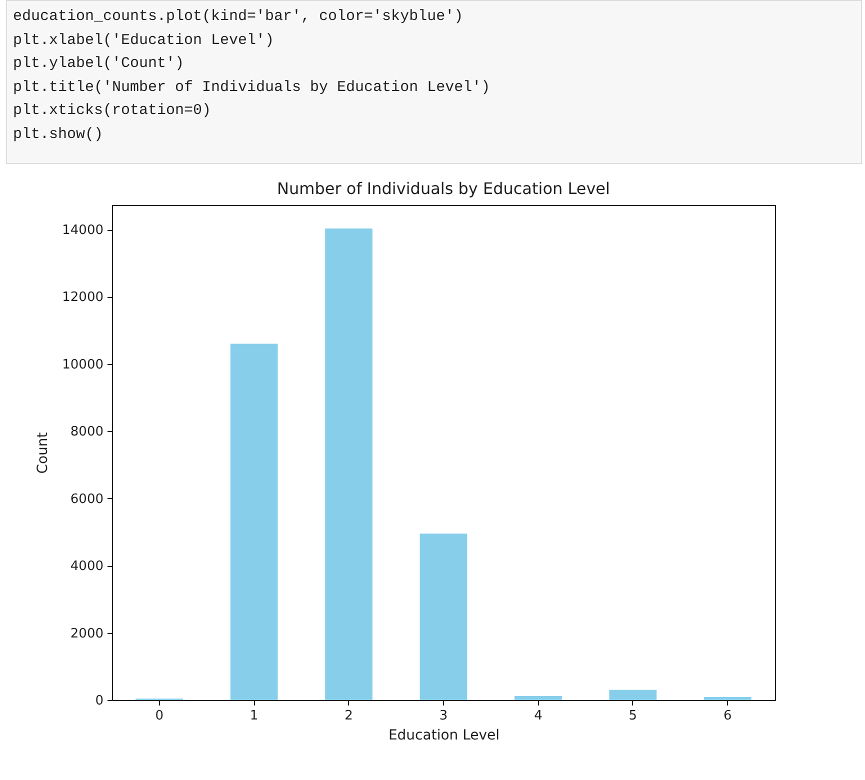 Image resolution: width=865 pixels, height=780 pixels. I want to click on x-tick-label: 2, so click(348, 716).